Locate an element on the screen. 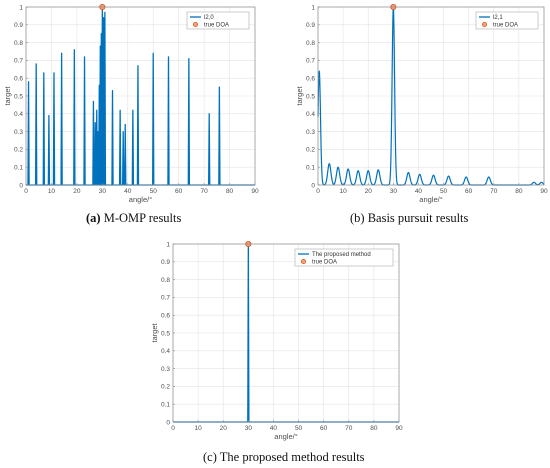  legend: The proposed method true DOA is located at coordinates (344, 257).